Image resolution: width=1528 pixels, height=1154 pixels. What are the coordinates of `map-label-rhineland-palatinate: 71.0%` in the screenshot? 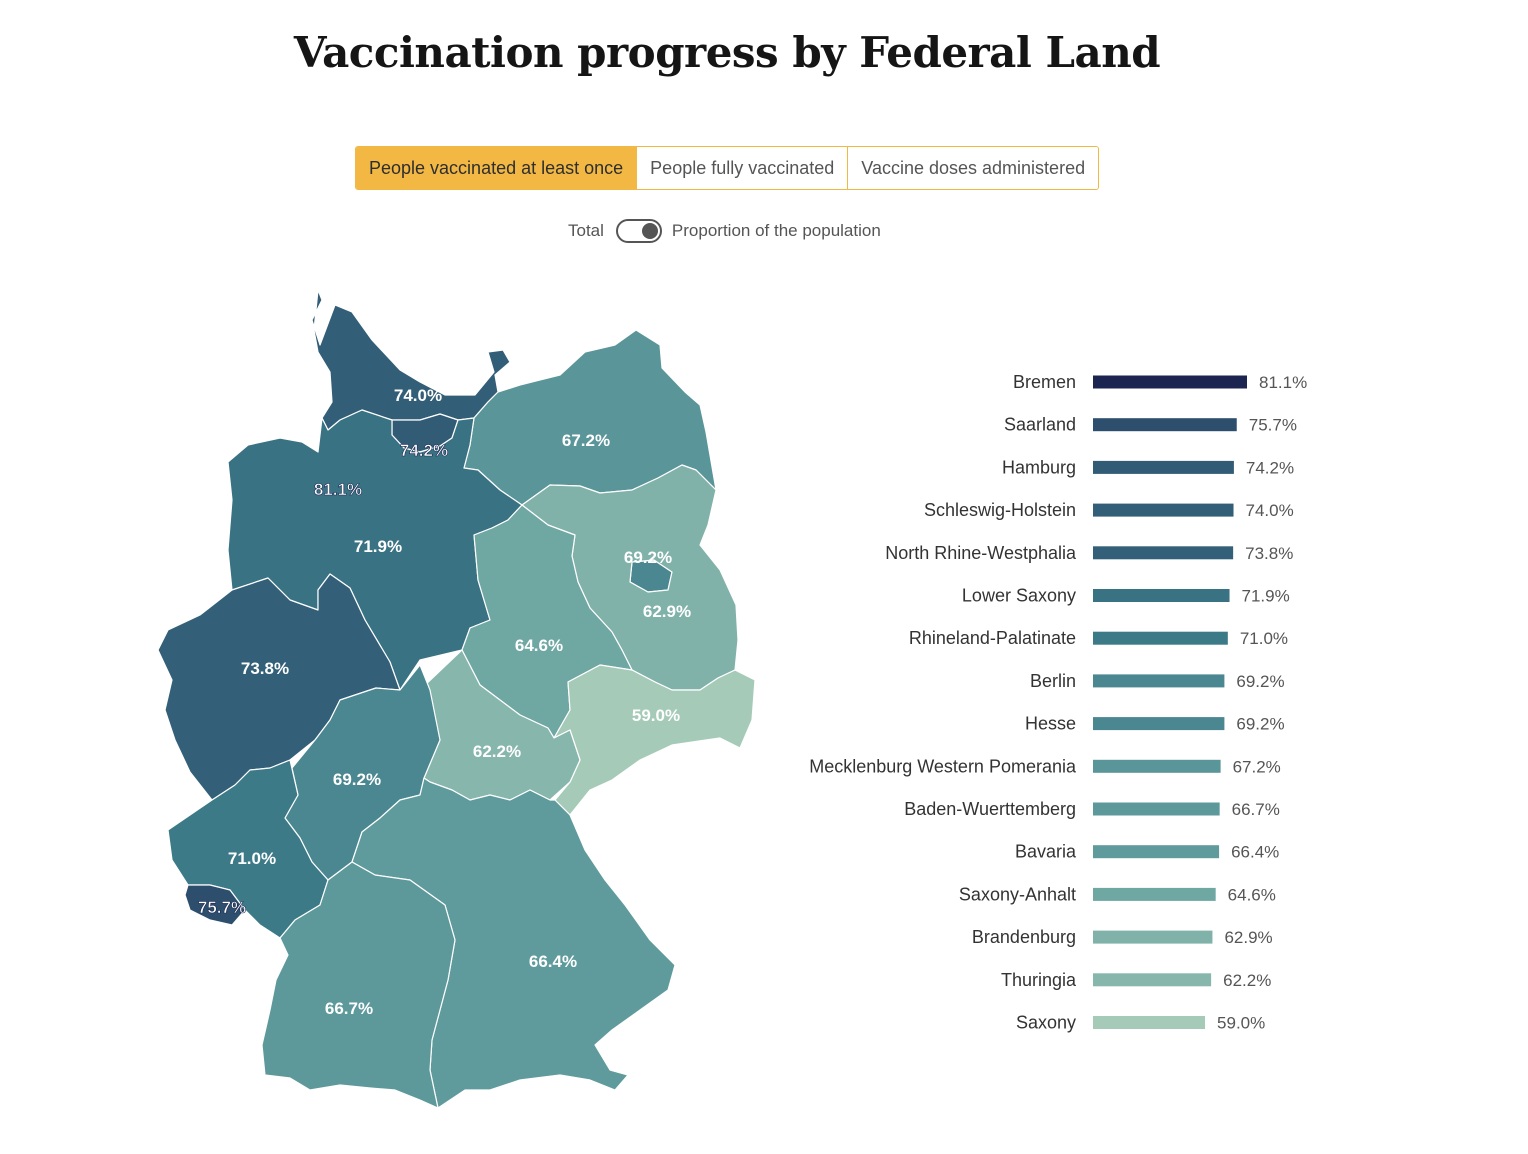 It's located at (252, 858).